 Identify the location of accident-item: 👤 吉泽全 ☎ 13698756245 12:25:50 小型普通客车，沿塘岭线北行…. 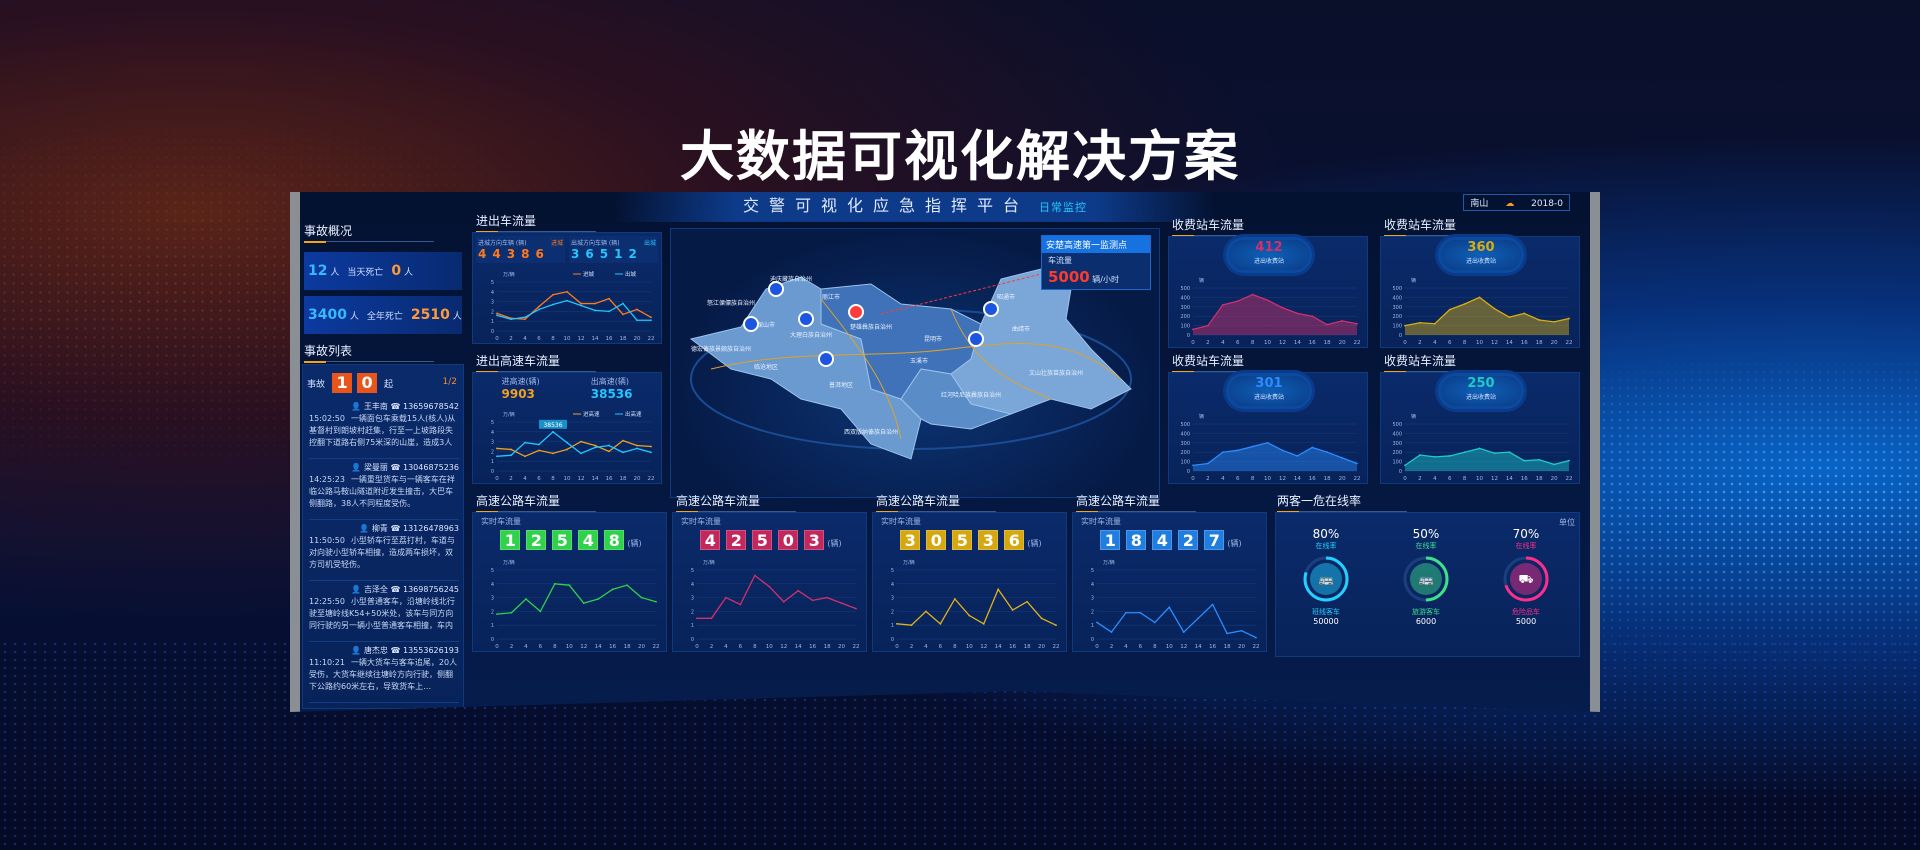
(384, 613).